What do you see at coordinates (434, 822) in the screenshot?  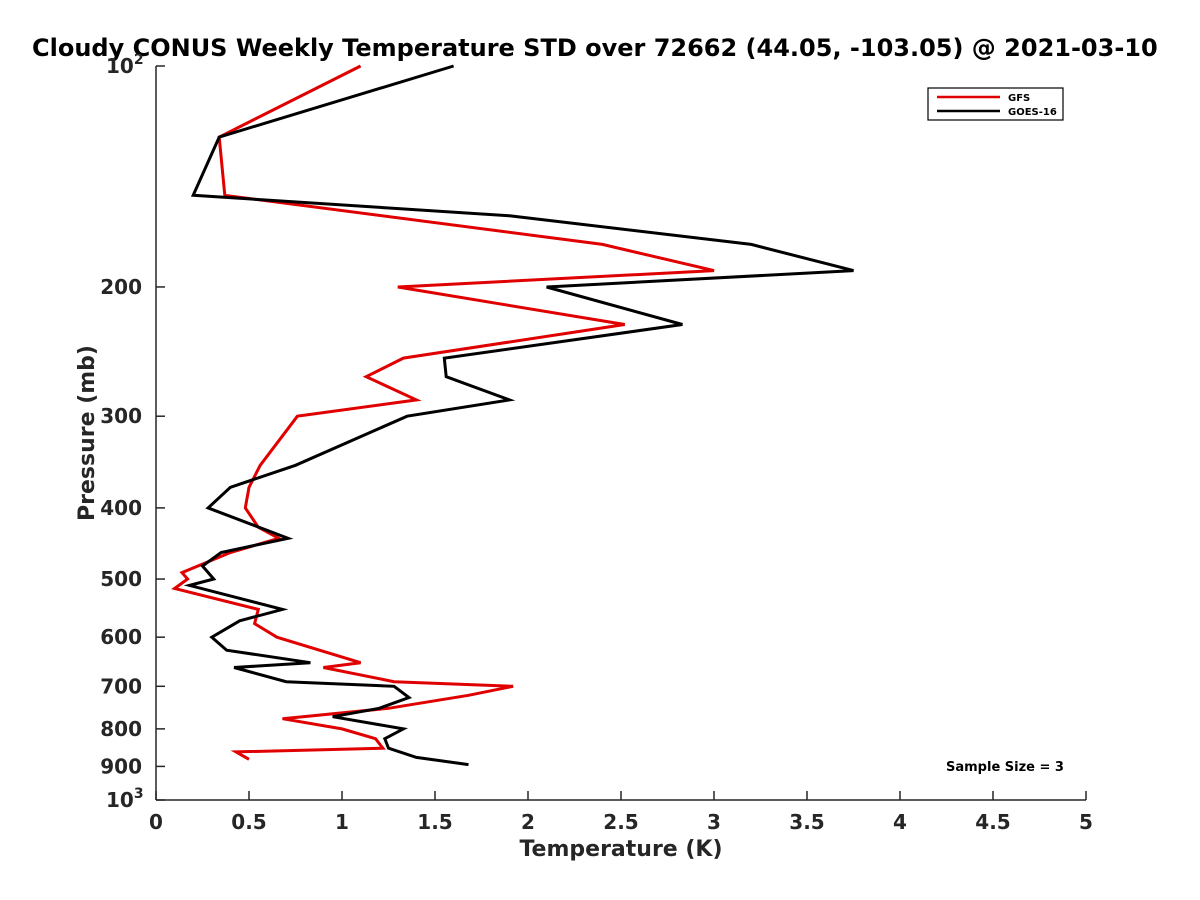 I see `x-tick-label: 1.5` at bounding box center [434, 822].